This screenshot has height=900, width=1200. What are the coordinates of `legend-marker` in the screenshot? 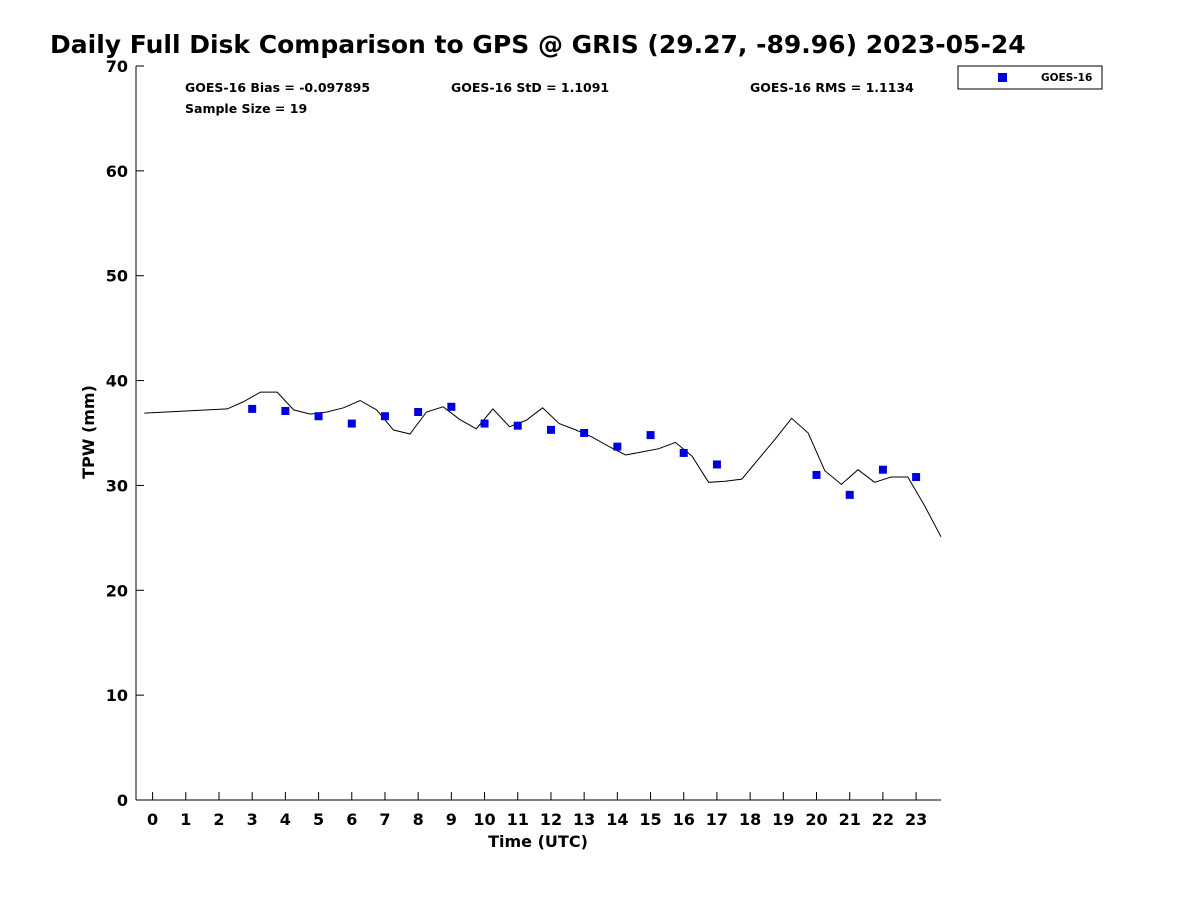 It's located at (1002, 77).